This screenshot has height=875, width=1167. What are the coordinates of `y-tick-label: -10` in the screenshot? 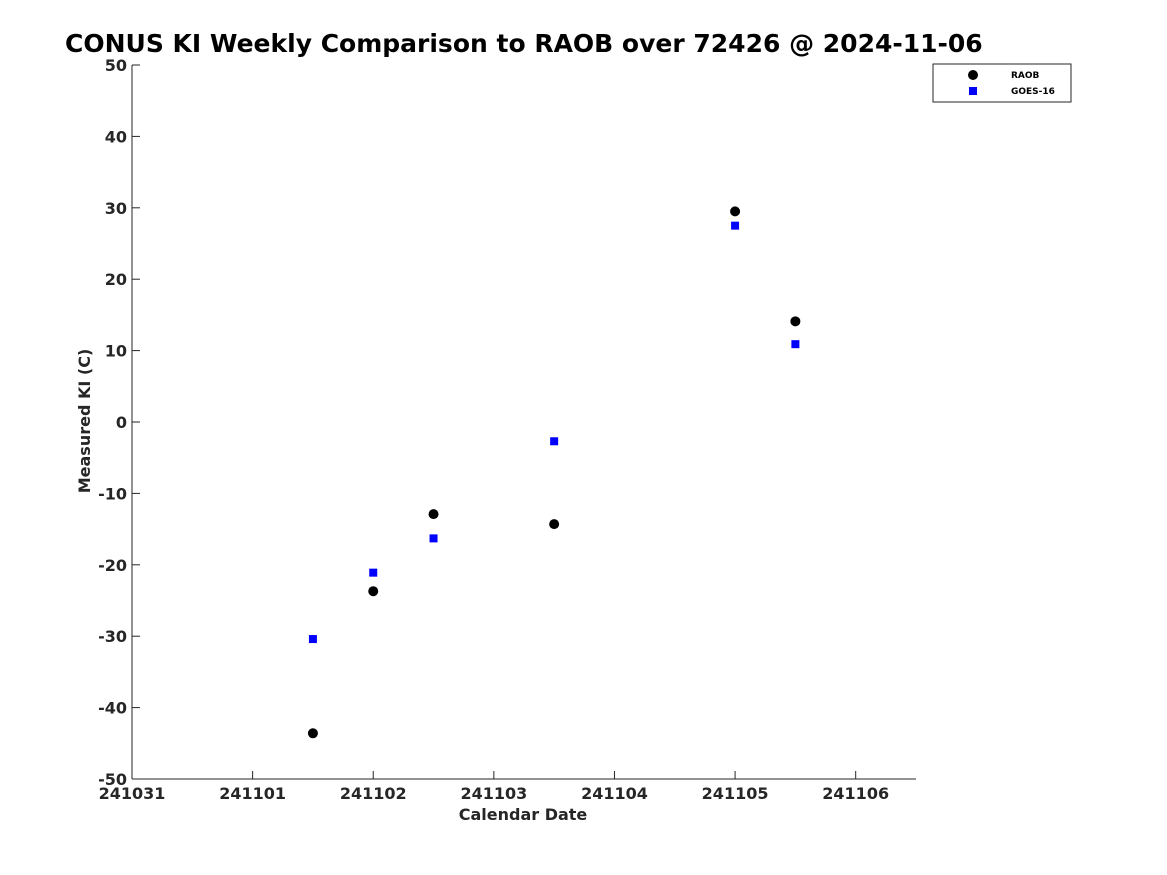 It's located at (112, 493).